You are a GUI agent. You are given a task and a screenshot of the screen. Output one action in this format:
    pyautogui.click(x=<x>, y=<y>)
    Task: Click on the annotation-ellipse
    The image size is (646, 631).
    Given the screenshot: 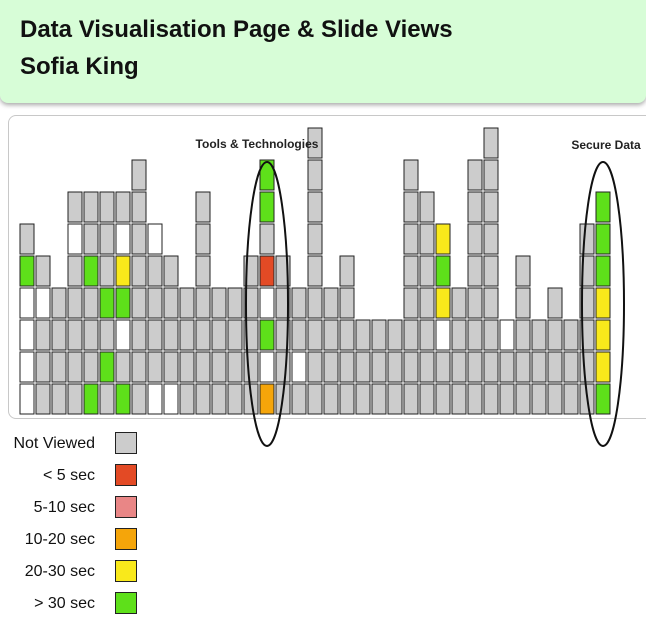 What is the action you would take?
    pyautogui.click(x=267, y=304)
    